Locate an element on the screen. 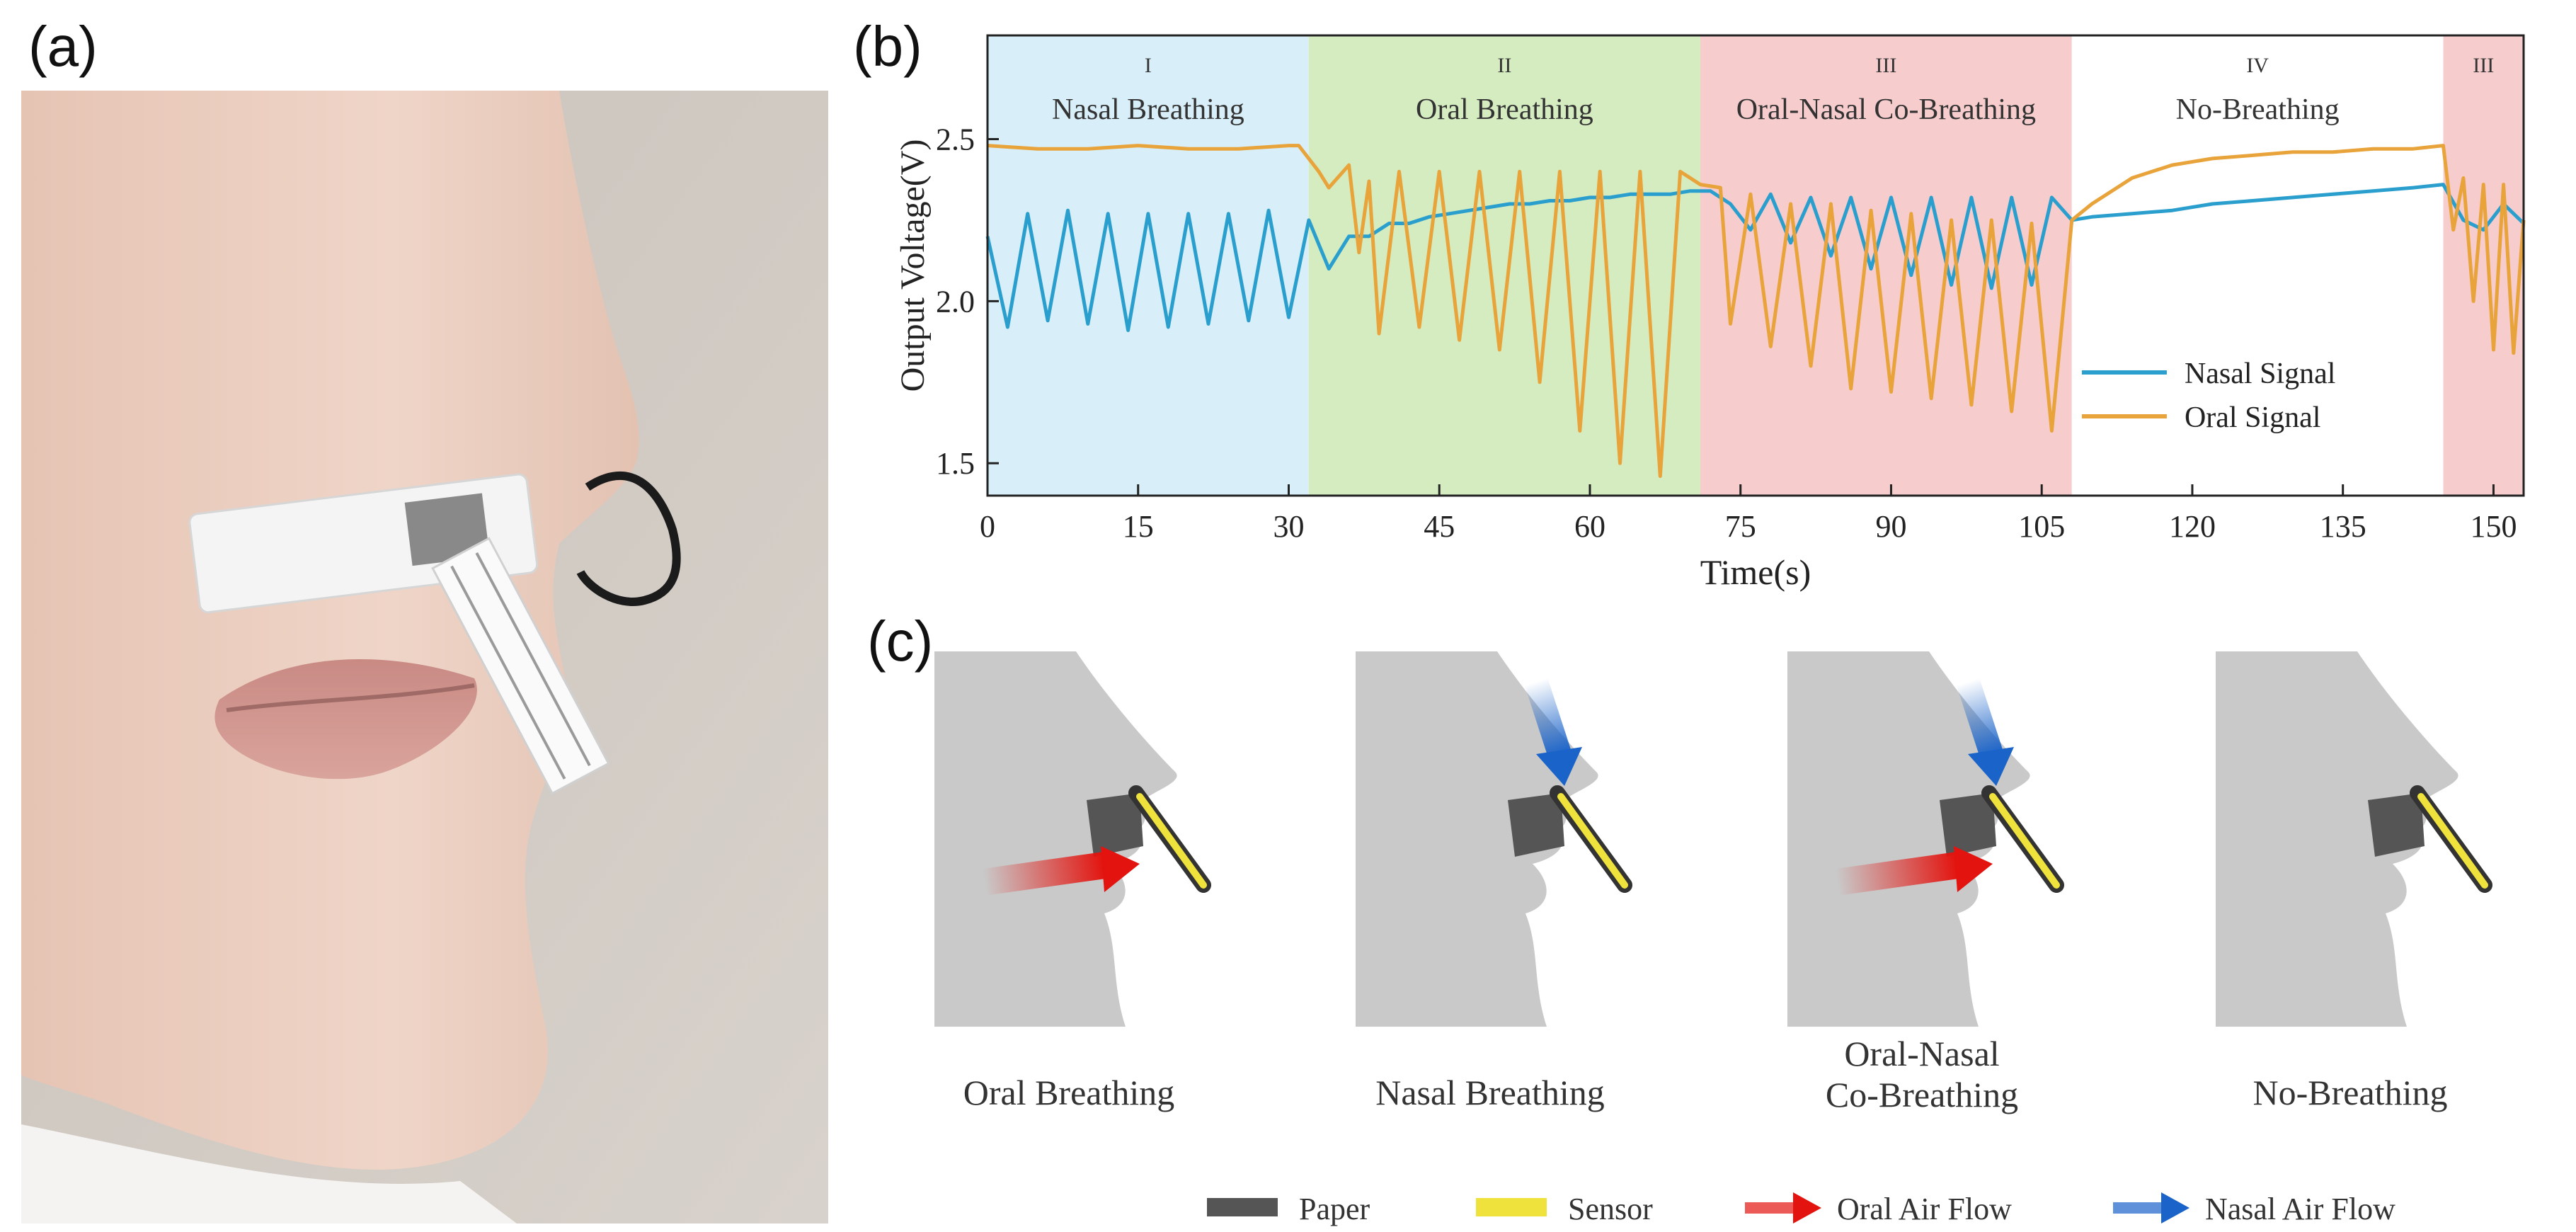 The width and height of the screenshot is (2576, 1232). legend-label-0: Nasal Signal is located at coordinates (2260, 374).